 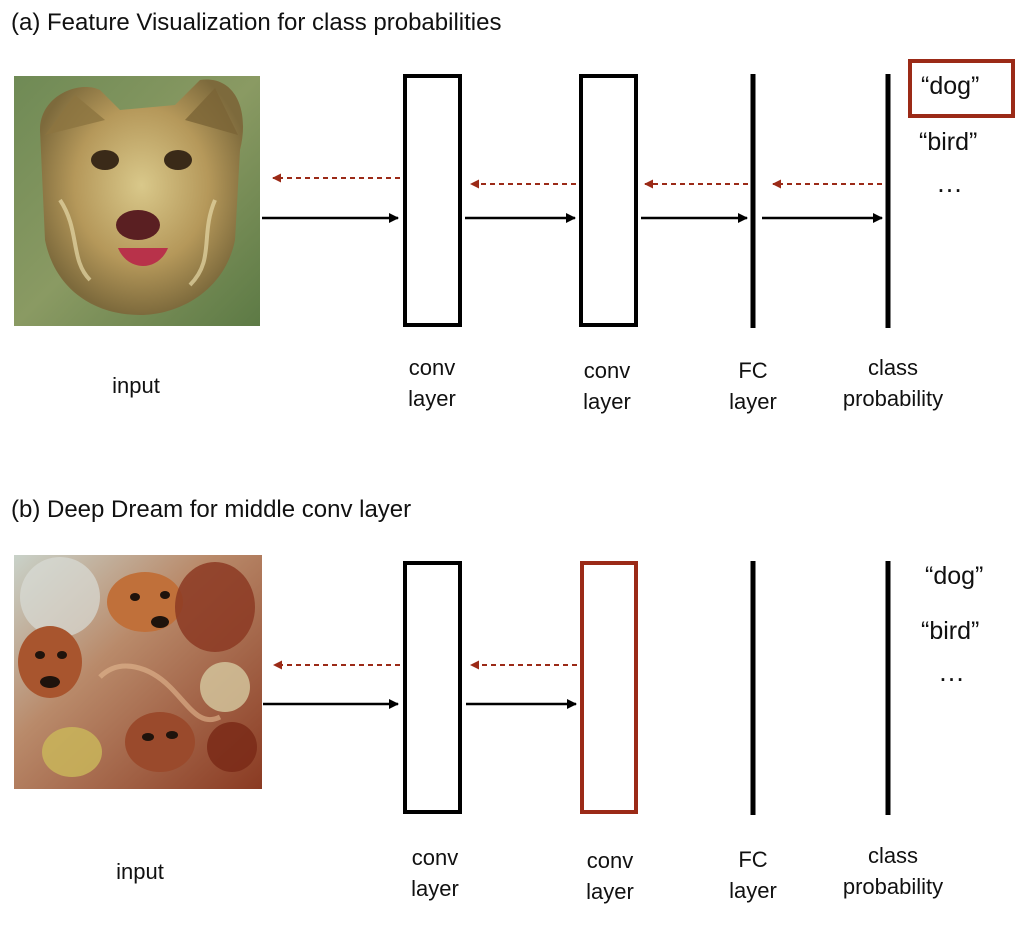 I want to click on input-image-deep-dream, so click(x=138, y=672).